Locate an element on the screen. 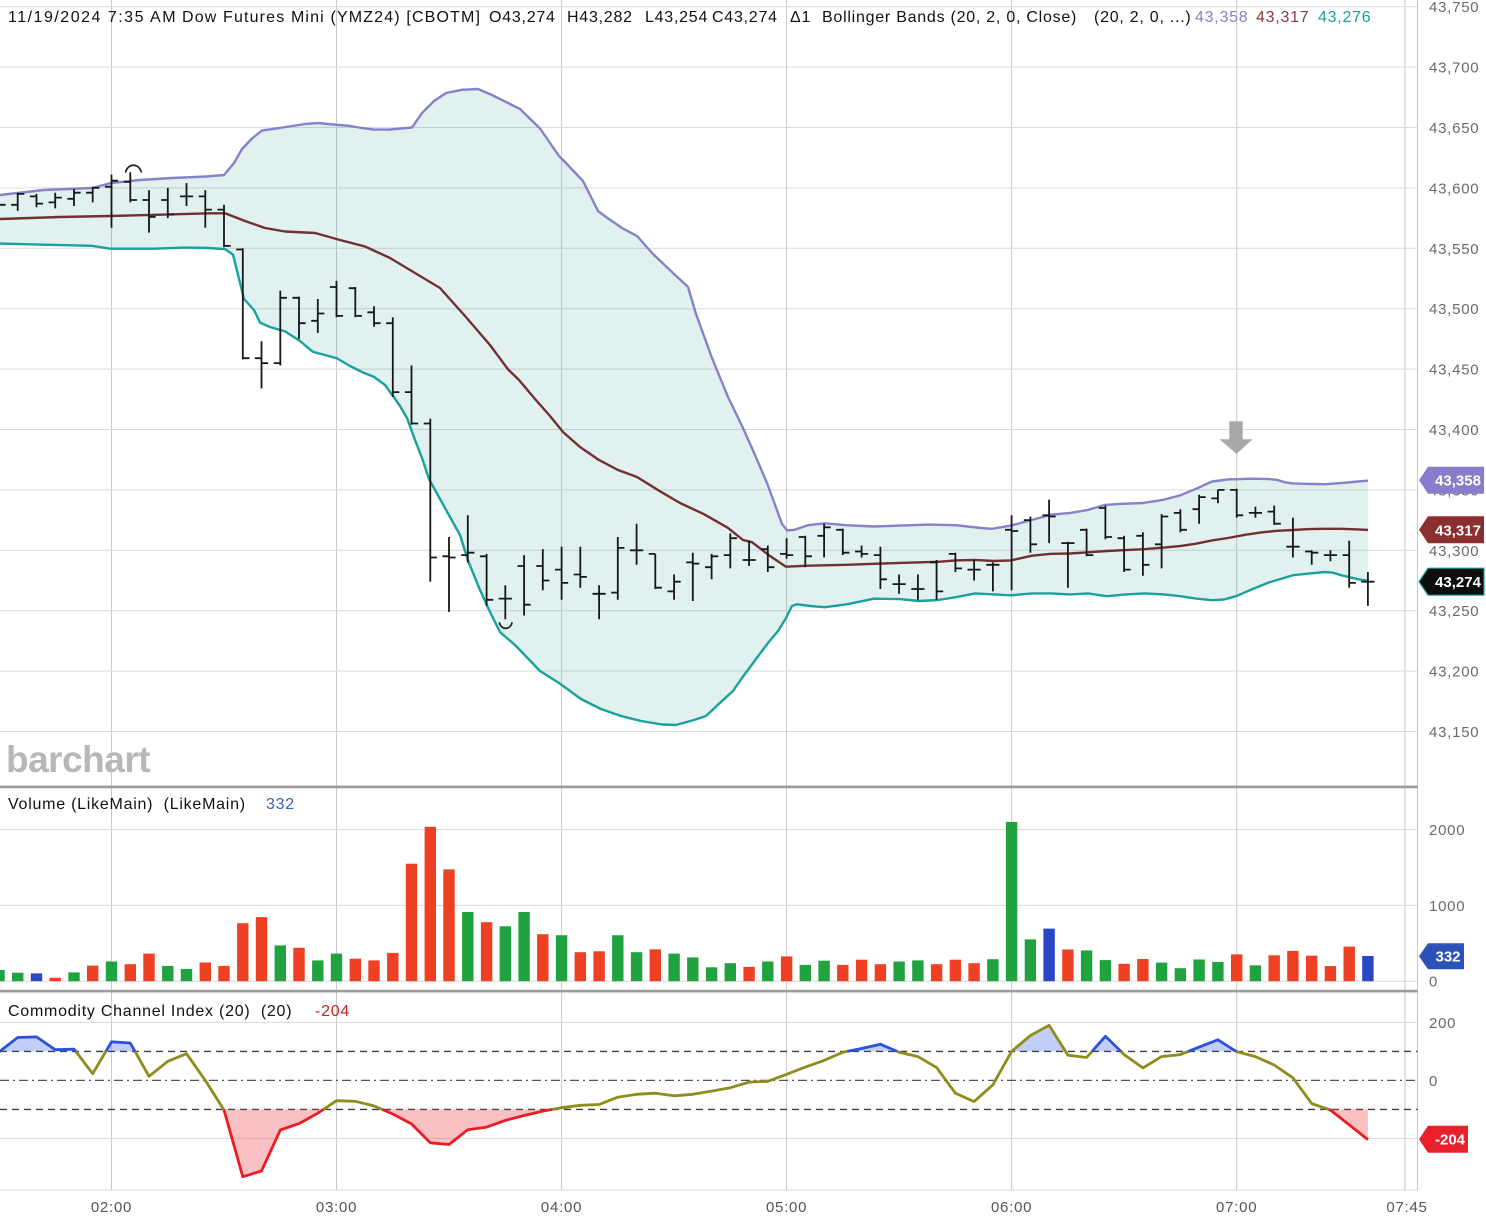 The width and height of the screenshot is (1486, 1231). svg-text: 06:00 is located at coordinates (1011, 1207).